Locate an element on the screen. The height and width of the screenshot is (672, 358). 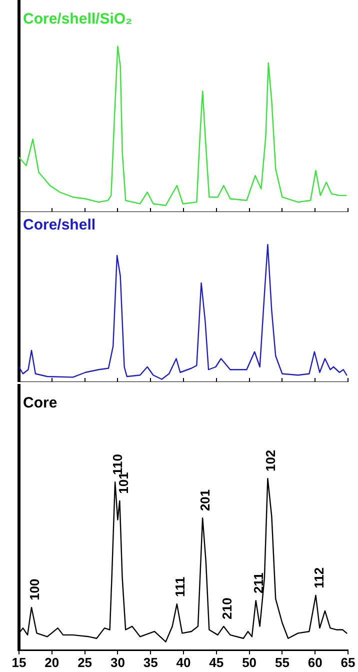
x-tick-label: 35 is located at coordinates (150, 662).